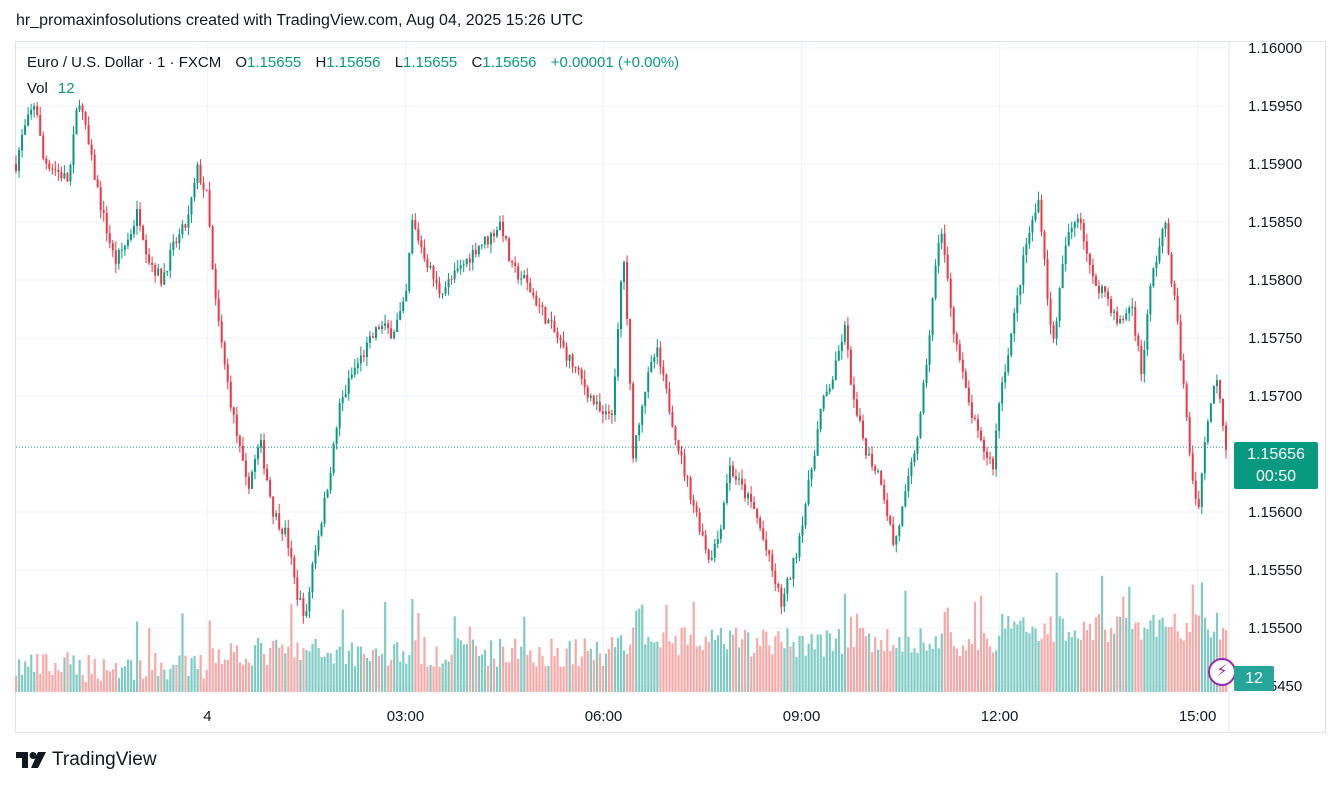 The height and width of the screenshot is (787, 1341). Describe the element at coordinates (1276, 465) in the screenshot. I see `last-price-tag: 1.15656 00:50` at that location.